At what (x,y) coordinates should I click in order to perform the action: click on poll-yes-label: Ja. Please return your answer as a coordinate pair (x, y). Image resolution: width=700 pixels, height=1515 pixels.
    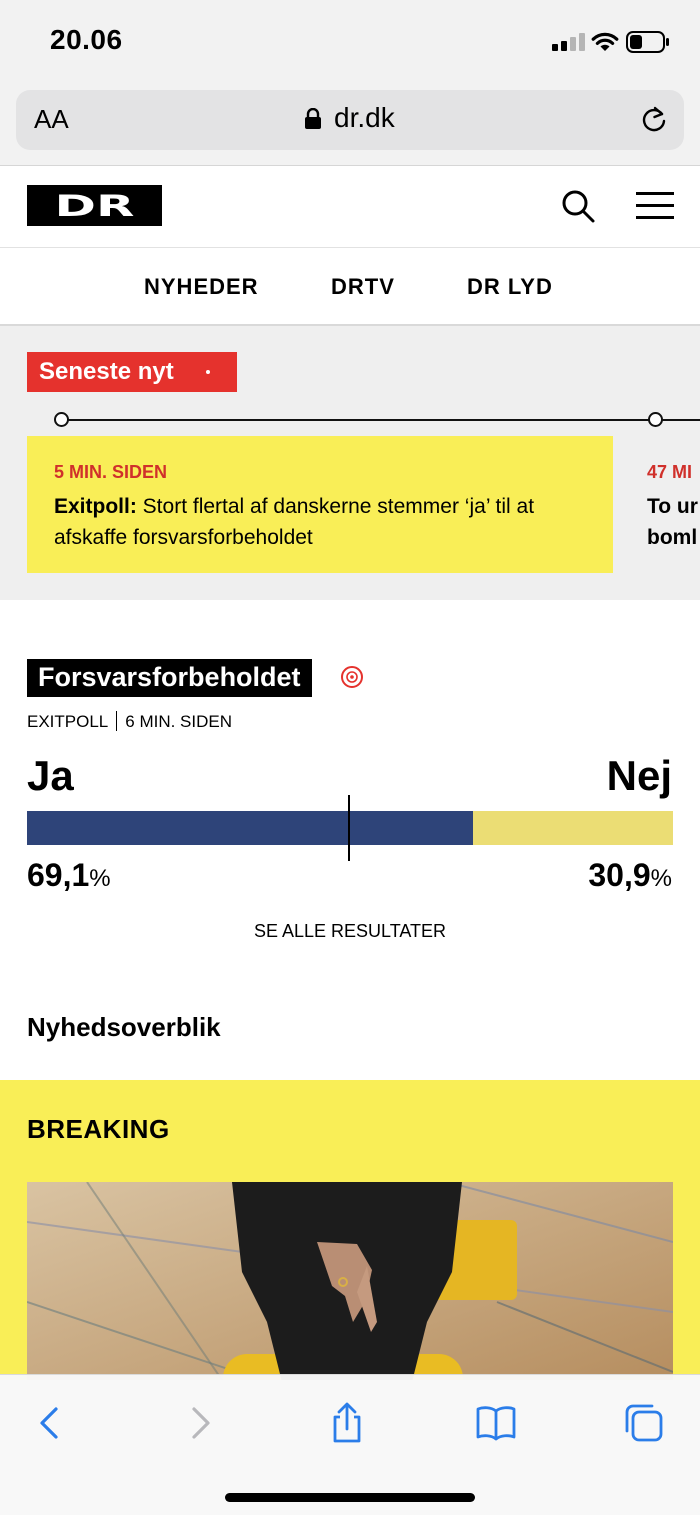
    Looking at the image, I should click on (50, 775).